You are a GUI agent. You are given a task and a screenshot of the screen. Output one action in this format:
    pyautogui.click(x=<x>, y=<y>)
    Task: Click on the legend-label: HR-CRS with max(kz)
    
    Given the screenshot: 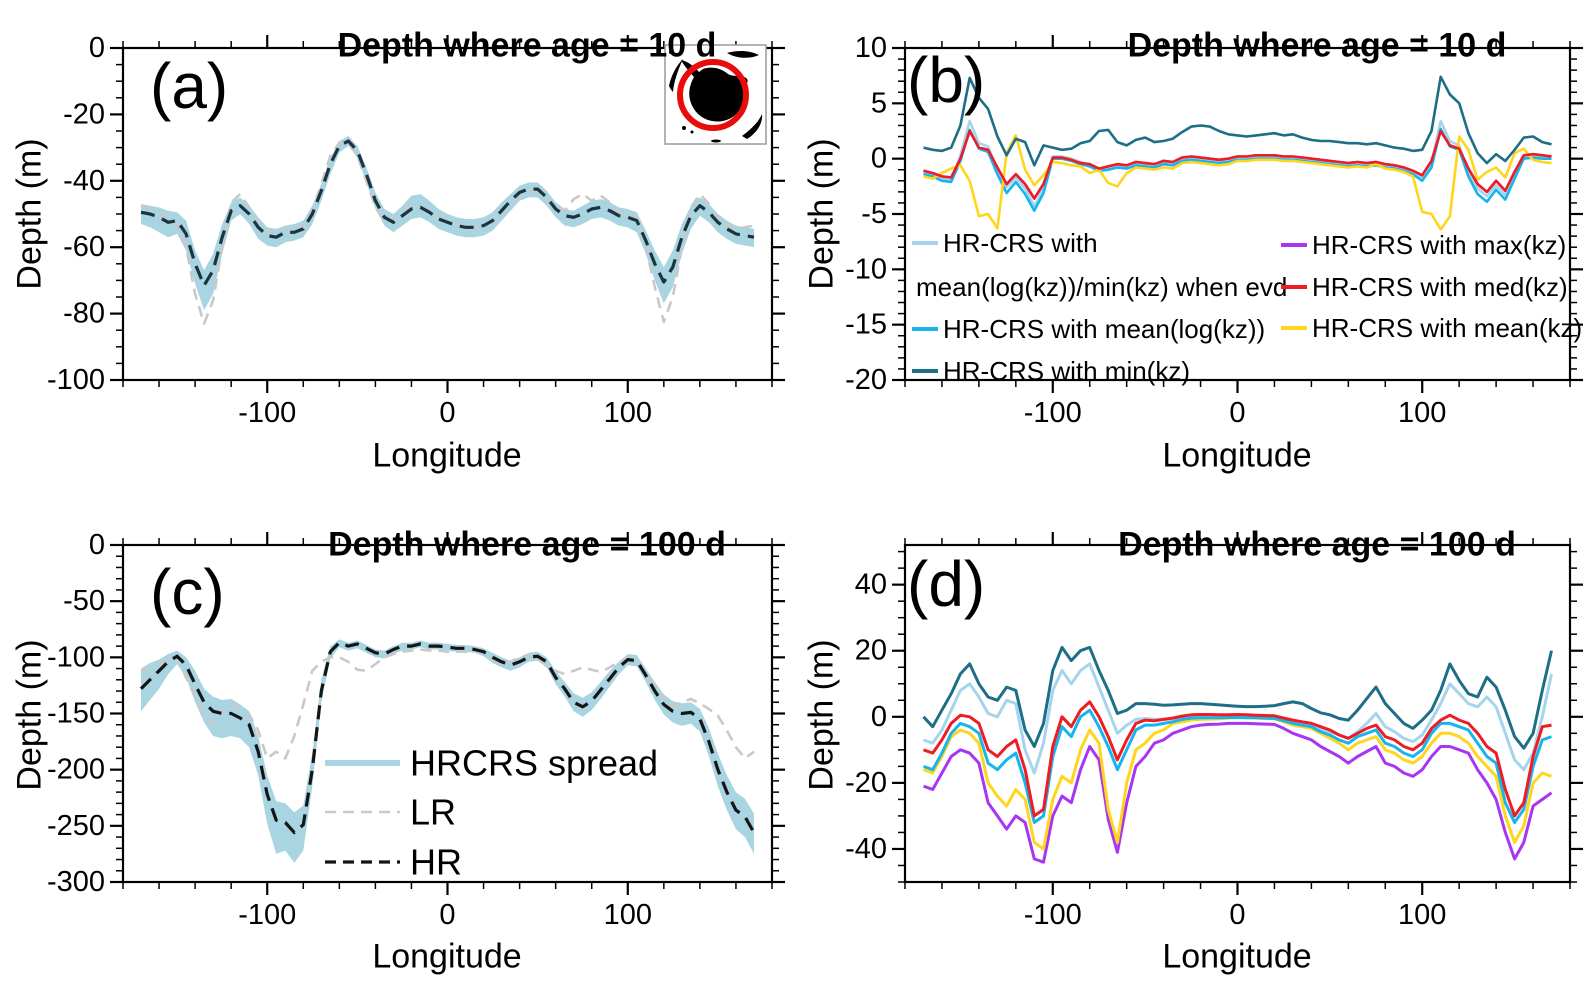 What is the action you would take?
    pyautogui.click(x=1439, y=245)
    